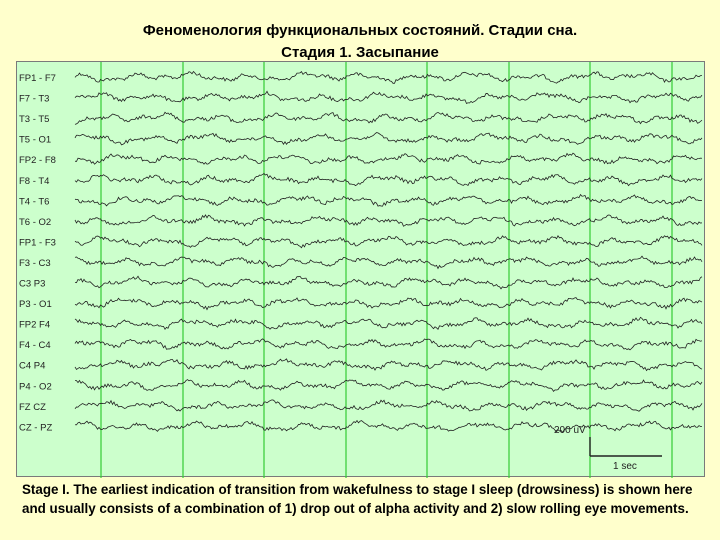  What do you see at coordinates (35, 263) in the screenshot?
I see `channel-label: F3 - C3` at bounding box center [35, 263].